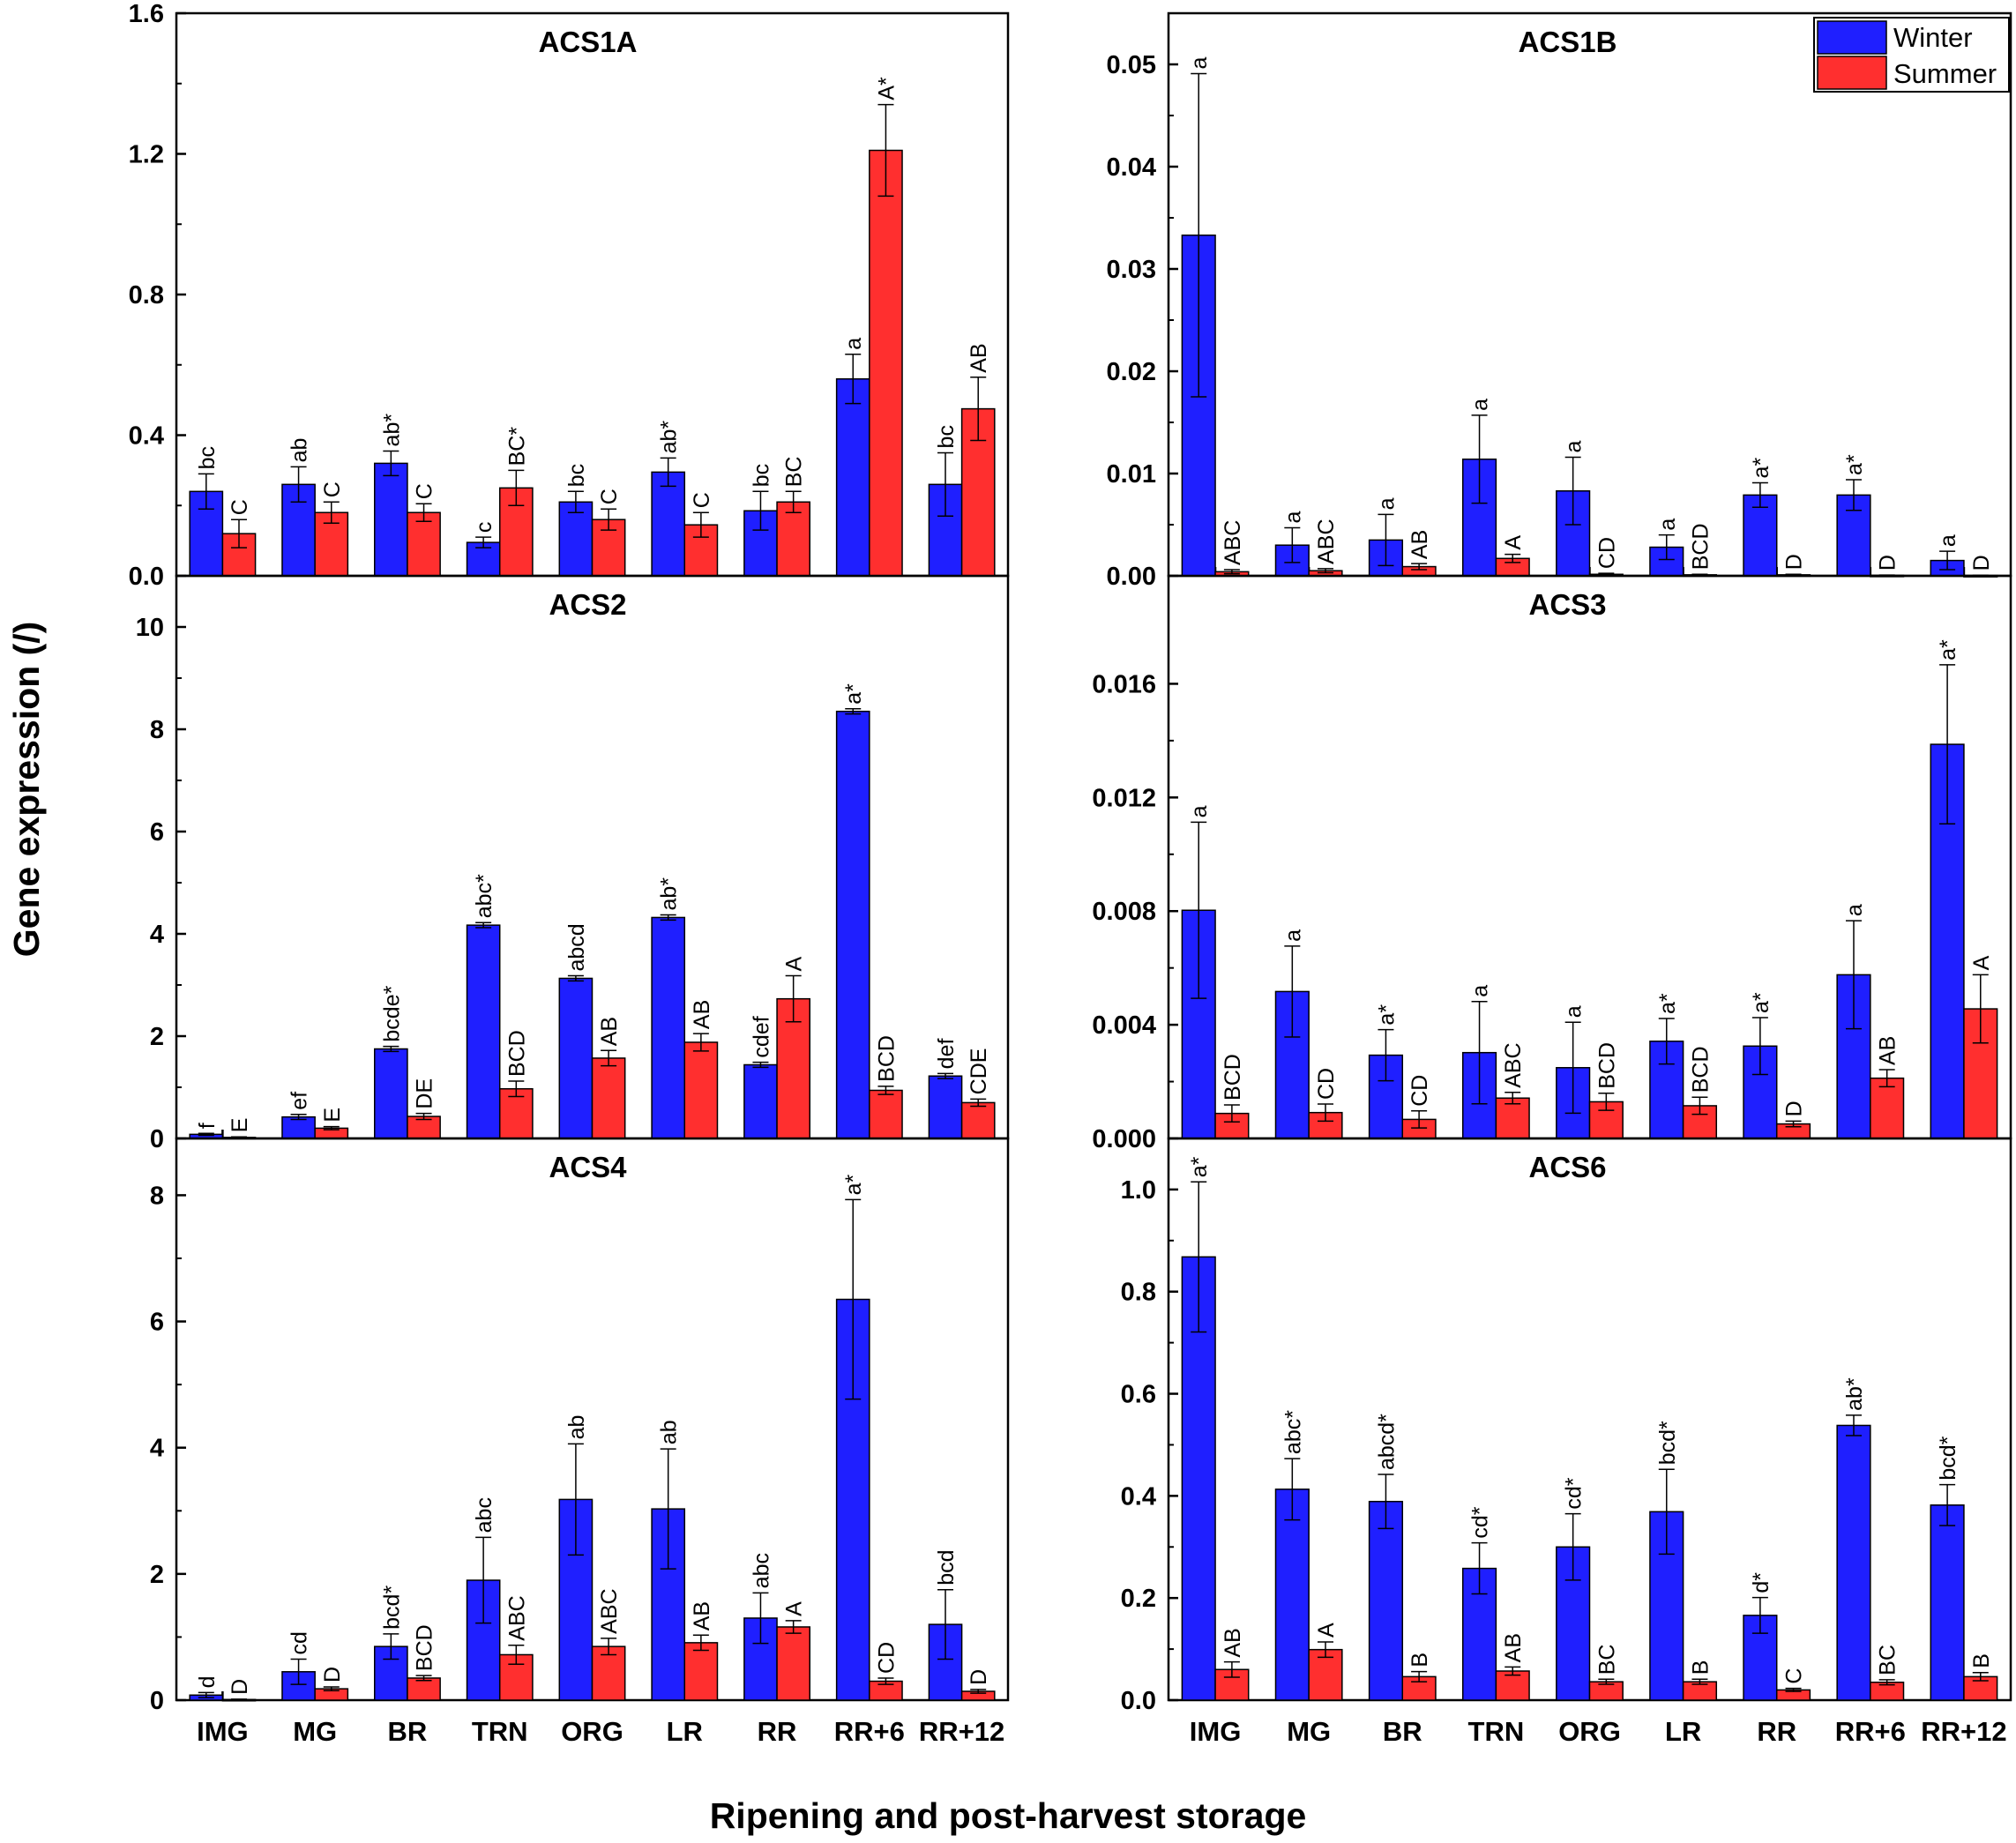 Image resolution: width=2016 pixels, height=1843 pixels. What do you see at coordinates (1138, 1395) in the screenshot?
I see `y-tick-label-acs6: 0.6` at bounding box center [1138, 1395].